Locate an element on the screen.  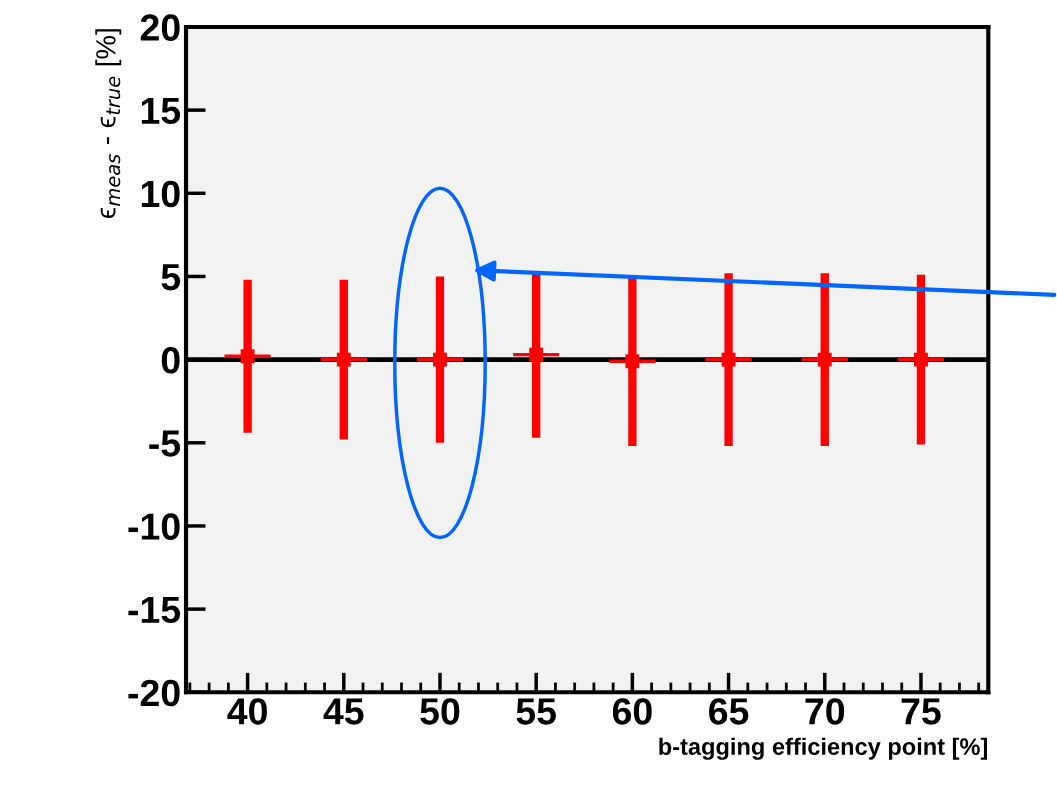
x-tick-label: 60 is located at coordinates (632, 711).